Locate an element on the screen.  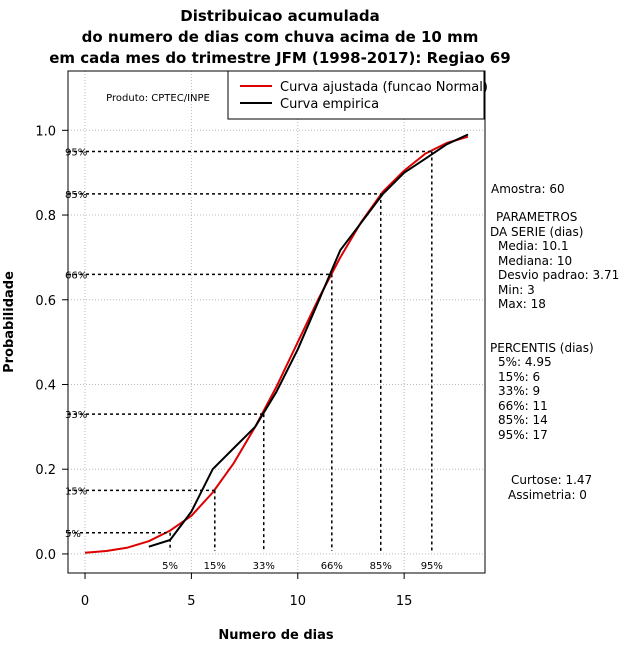
percentile-x-label: 85% is located at coordinates (381, 566).